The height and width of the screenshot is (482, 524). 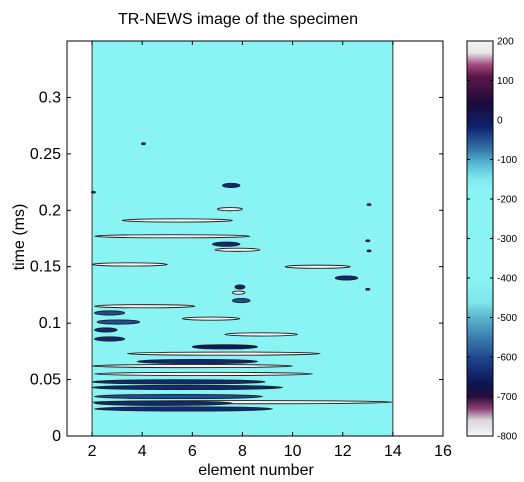 What do you see at coordinates (45, 380) in the screenshot?
I see `y-tick-label: 0.05` at bounding box center [45, 380].